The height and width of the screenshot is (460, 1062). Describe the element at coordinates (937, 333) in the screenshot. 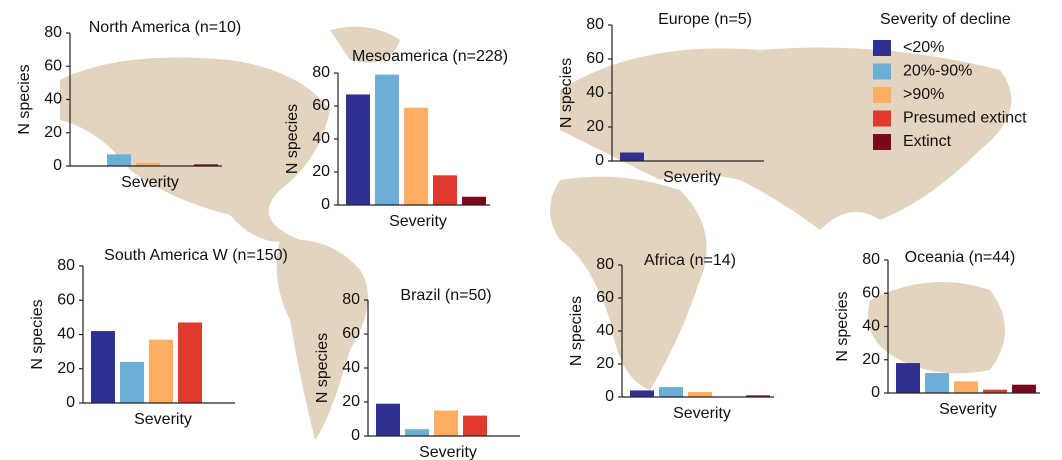

I see `panel: 0 20 40 60 80 Oceania (n=44) Severity N species` at that location.